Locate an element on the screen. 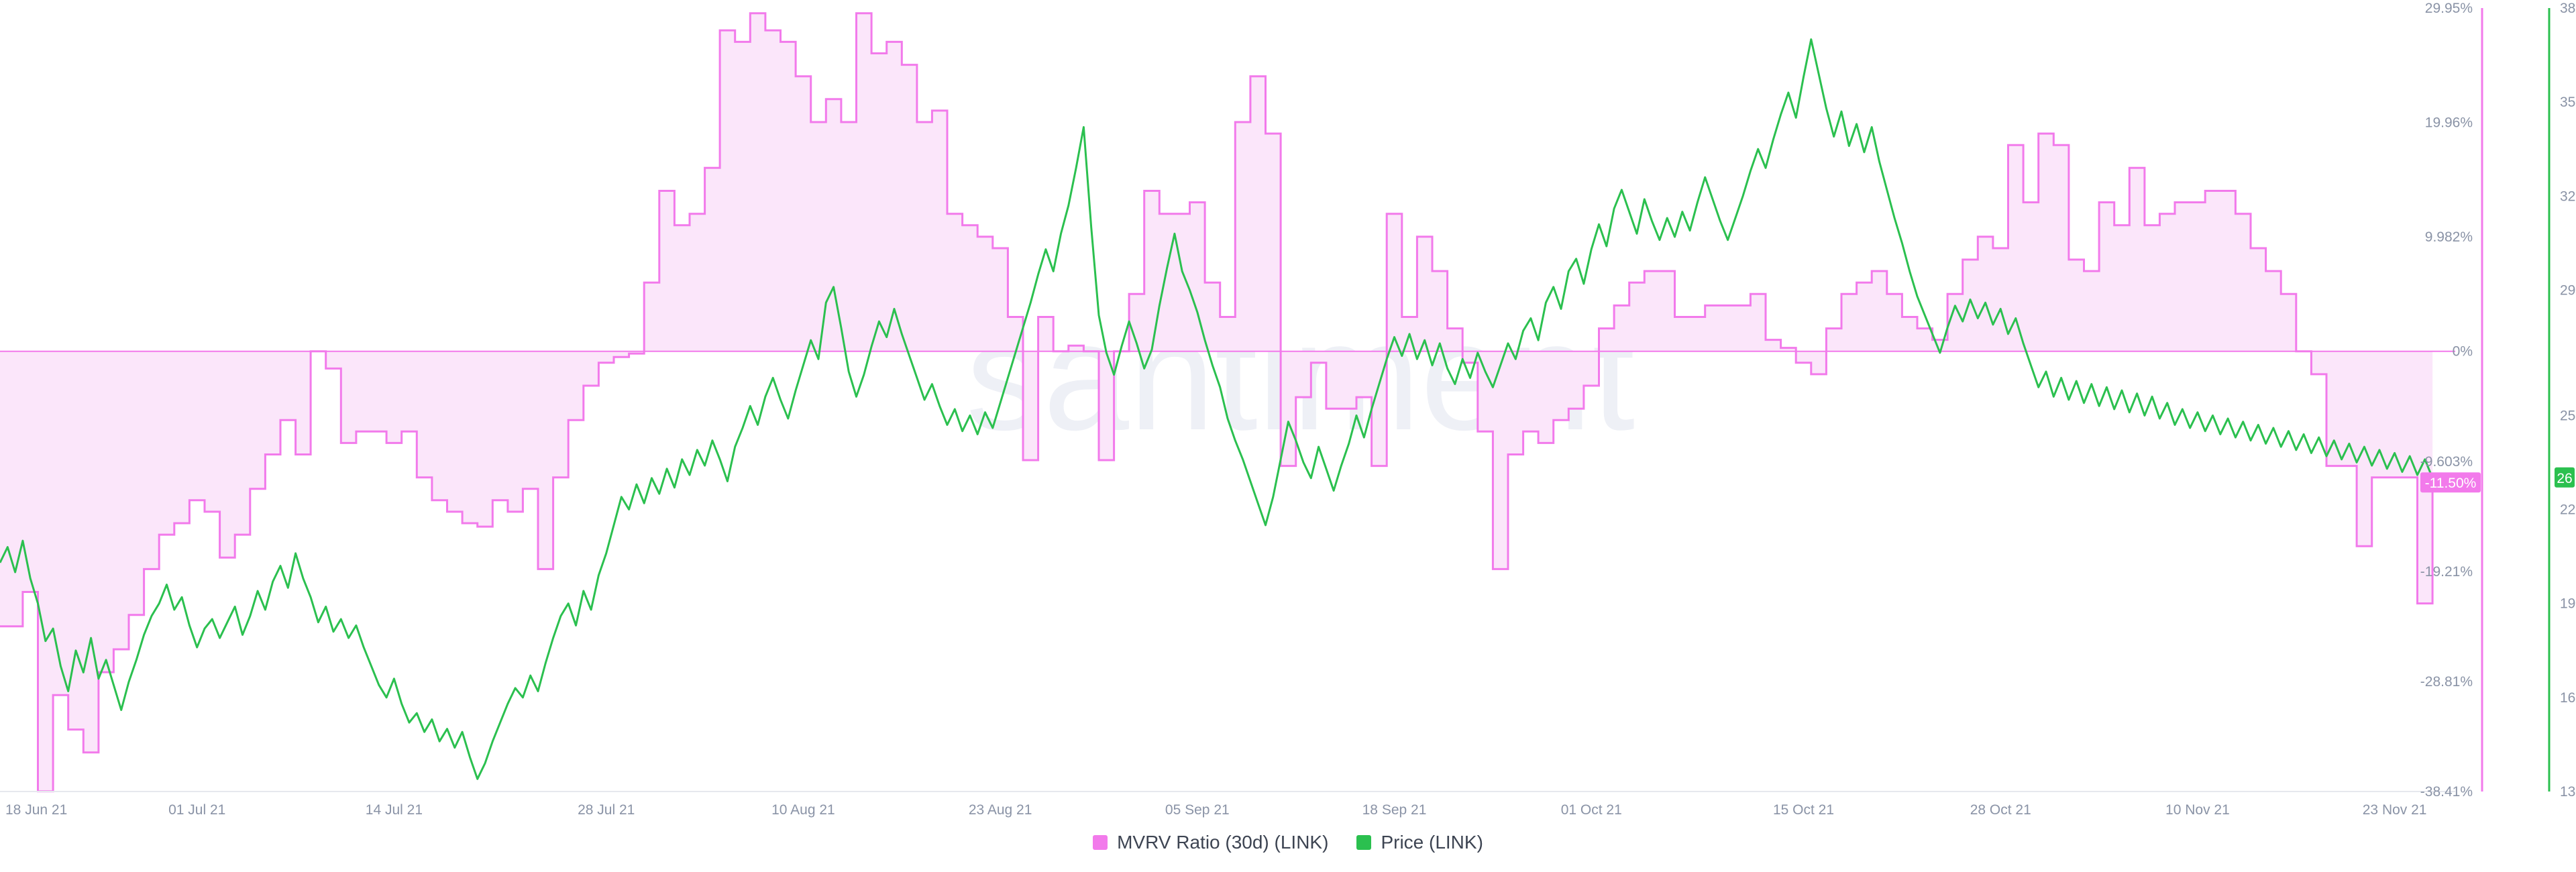  price-current-badge-text: 26 is located at coordinates (2564, 478).